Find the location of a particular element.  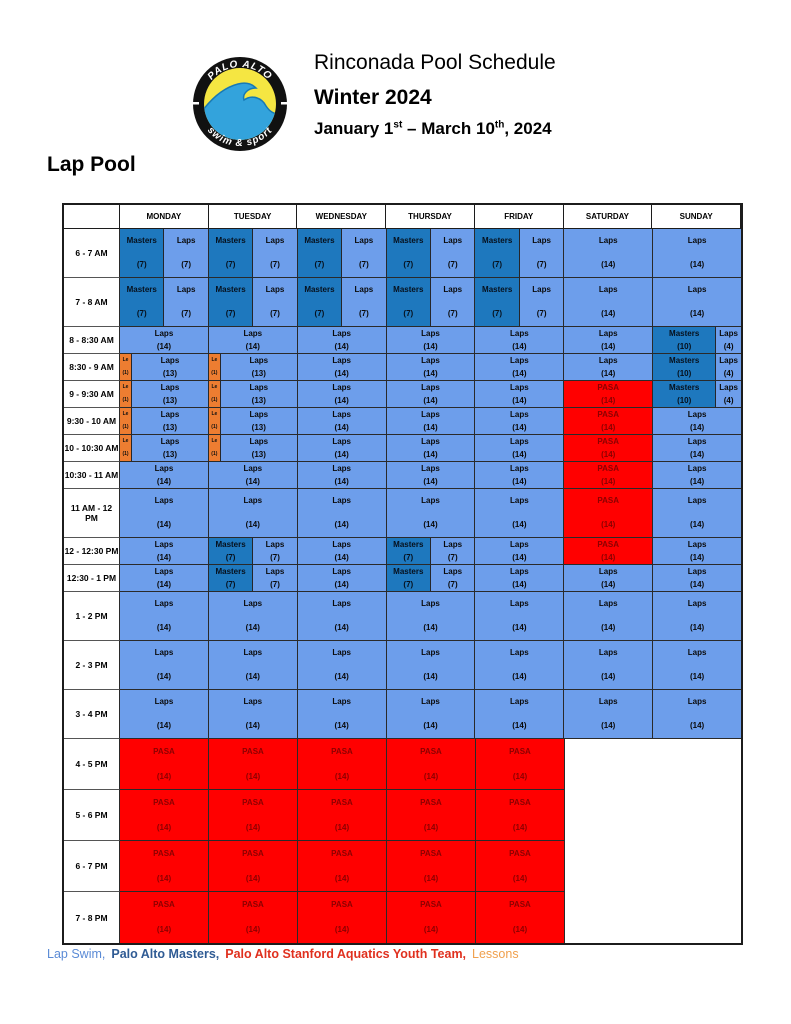

logo-left-tick is located at coordinates (194, 103).